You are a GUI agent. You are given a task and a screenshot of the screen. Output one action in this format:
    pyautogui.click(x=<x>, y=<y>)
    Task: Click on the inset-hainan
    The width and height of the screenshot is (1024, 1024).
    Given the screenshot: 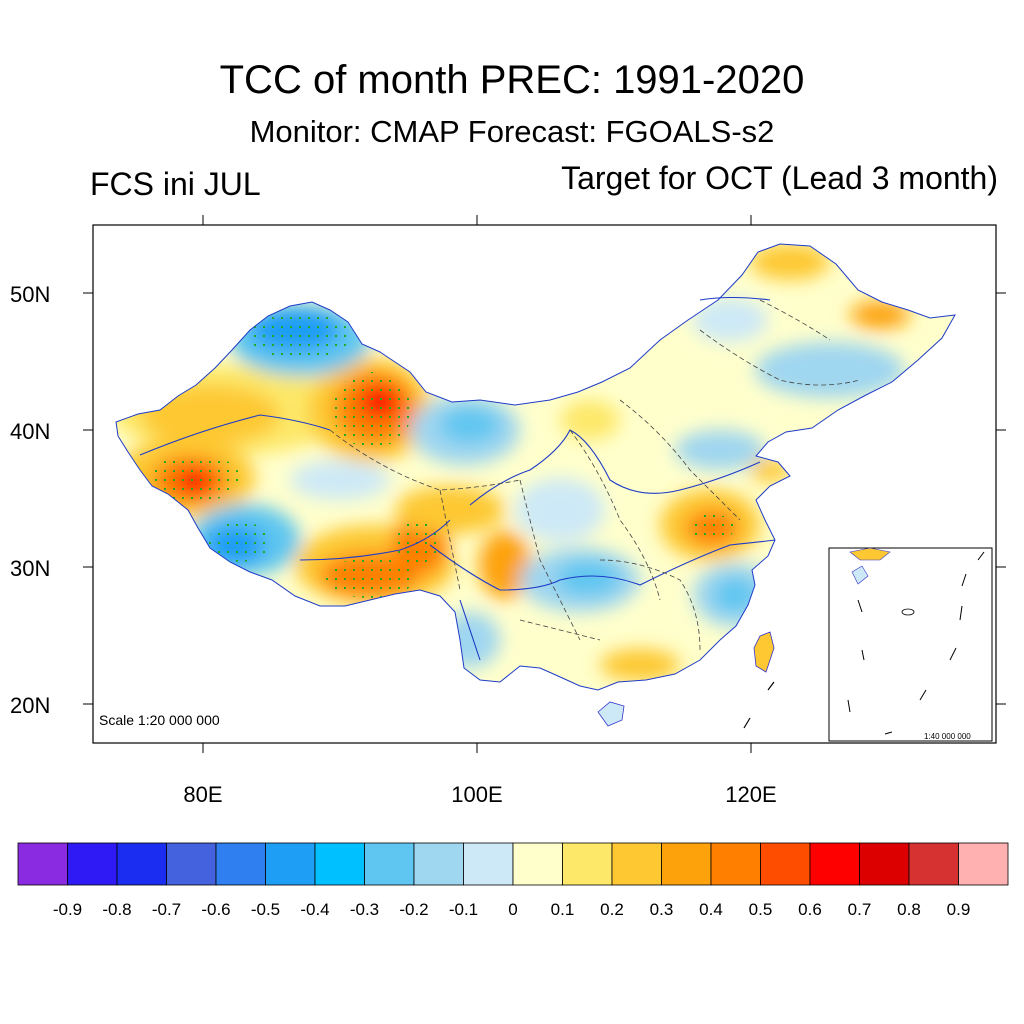 What is the action you would take?
    pyautogui.click(x=860, y=575)
    